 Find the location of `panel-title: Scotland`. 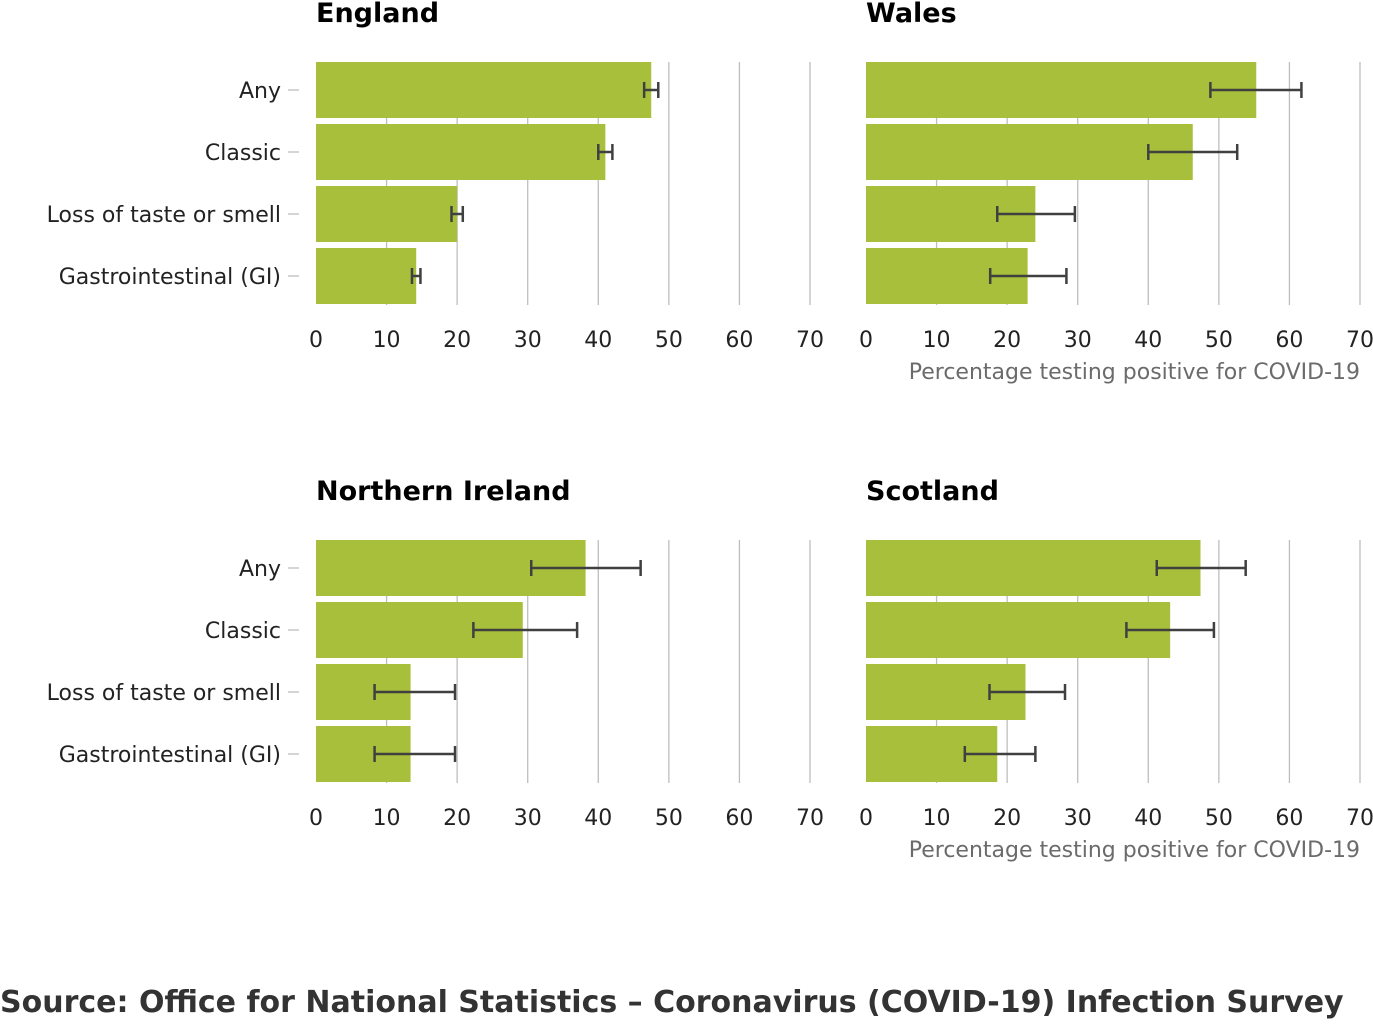

panel-title: Scotland is located at coordinates (932, 491).